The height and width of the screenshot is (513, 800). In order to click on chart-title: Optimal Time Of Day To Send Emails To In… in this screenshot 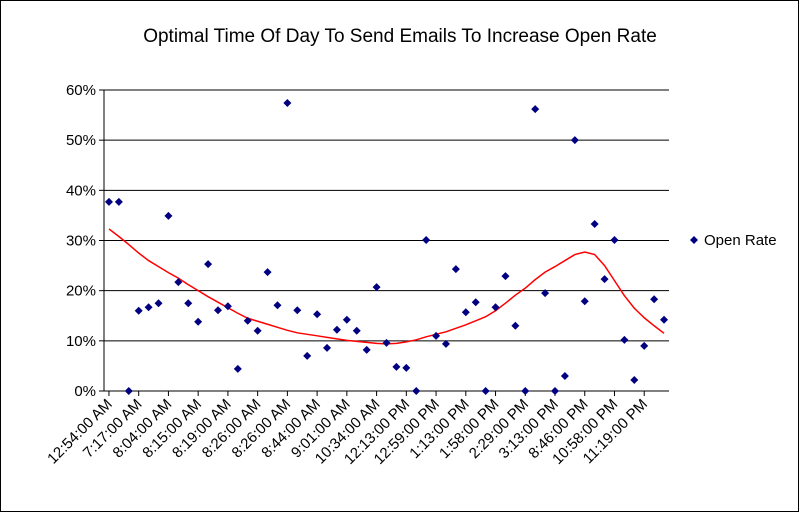, I will do `click(400, 36)`.